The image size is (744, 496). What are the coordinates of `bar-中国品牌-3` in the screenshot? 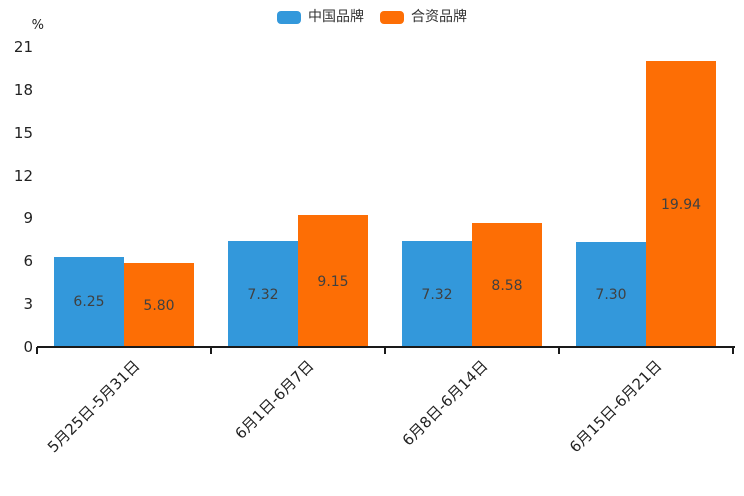 It's located at (611, 293).